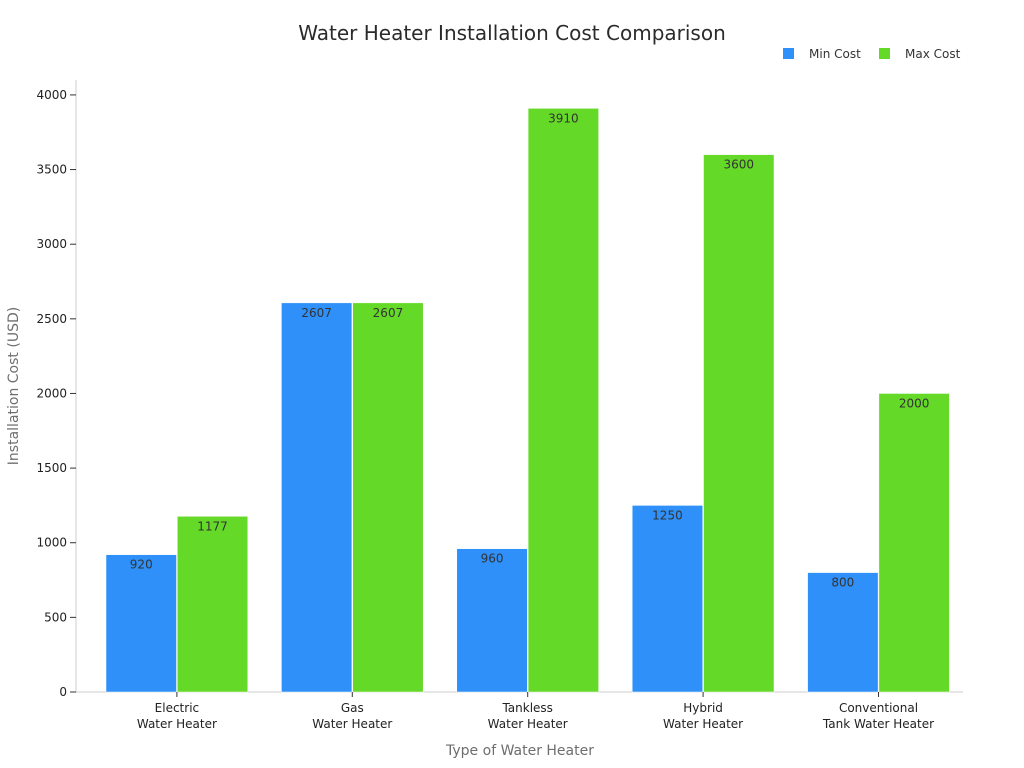 This screenshot has height=768, width=1024. I want to click on data-label-max-cost-tankless-water-heater: 3910, so click(563, 118).